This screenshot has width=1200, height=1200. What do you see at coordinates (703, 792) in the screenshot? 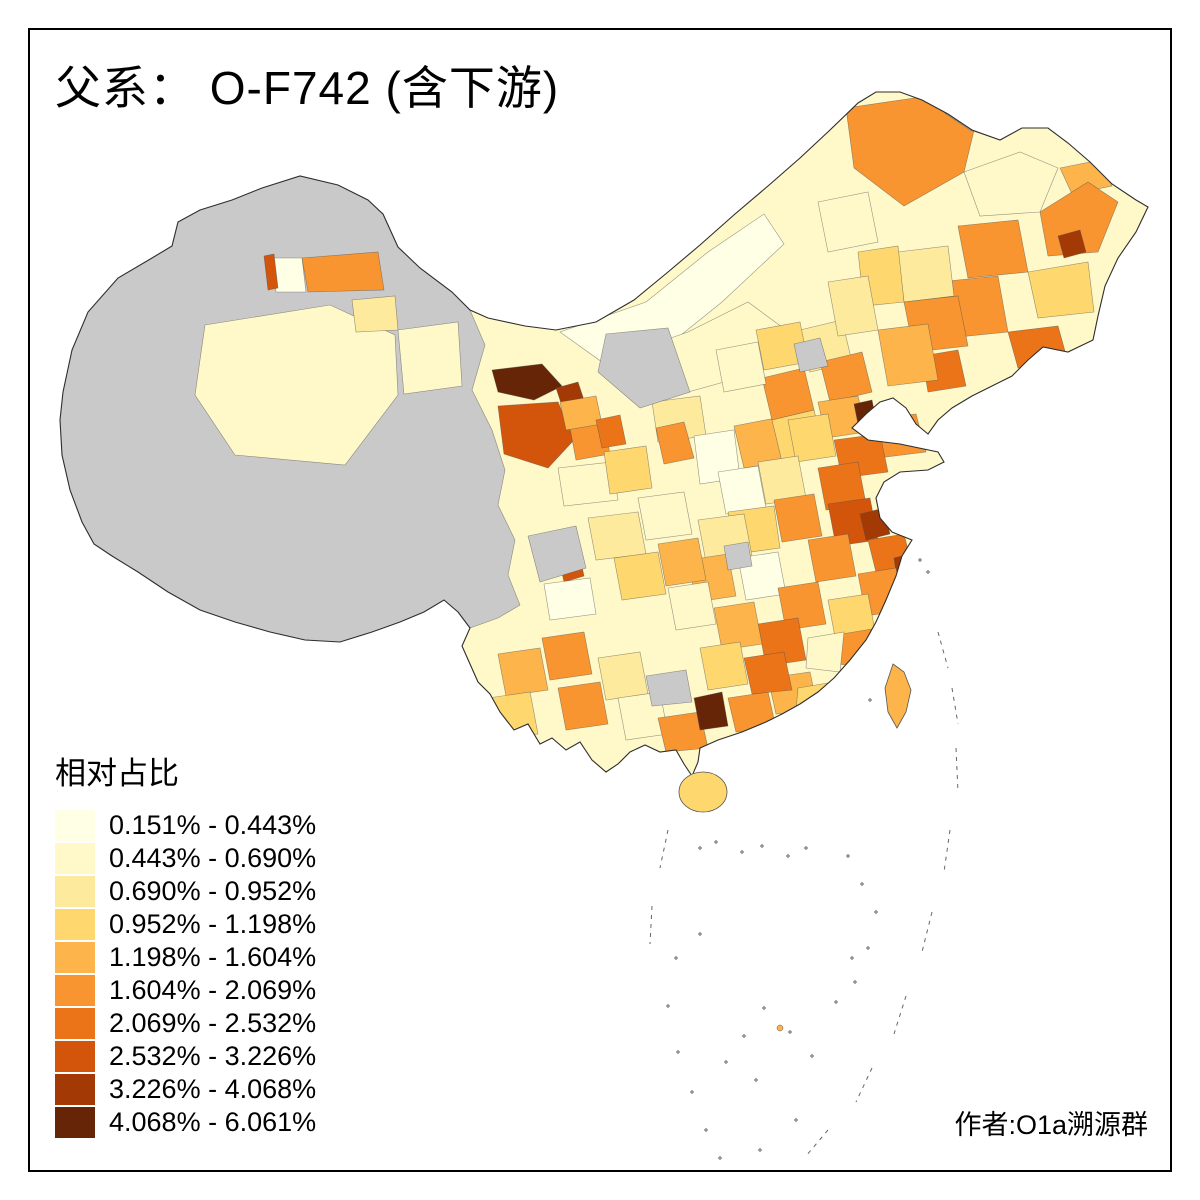
I see `hainan-region` at bounding box center [703, 792].